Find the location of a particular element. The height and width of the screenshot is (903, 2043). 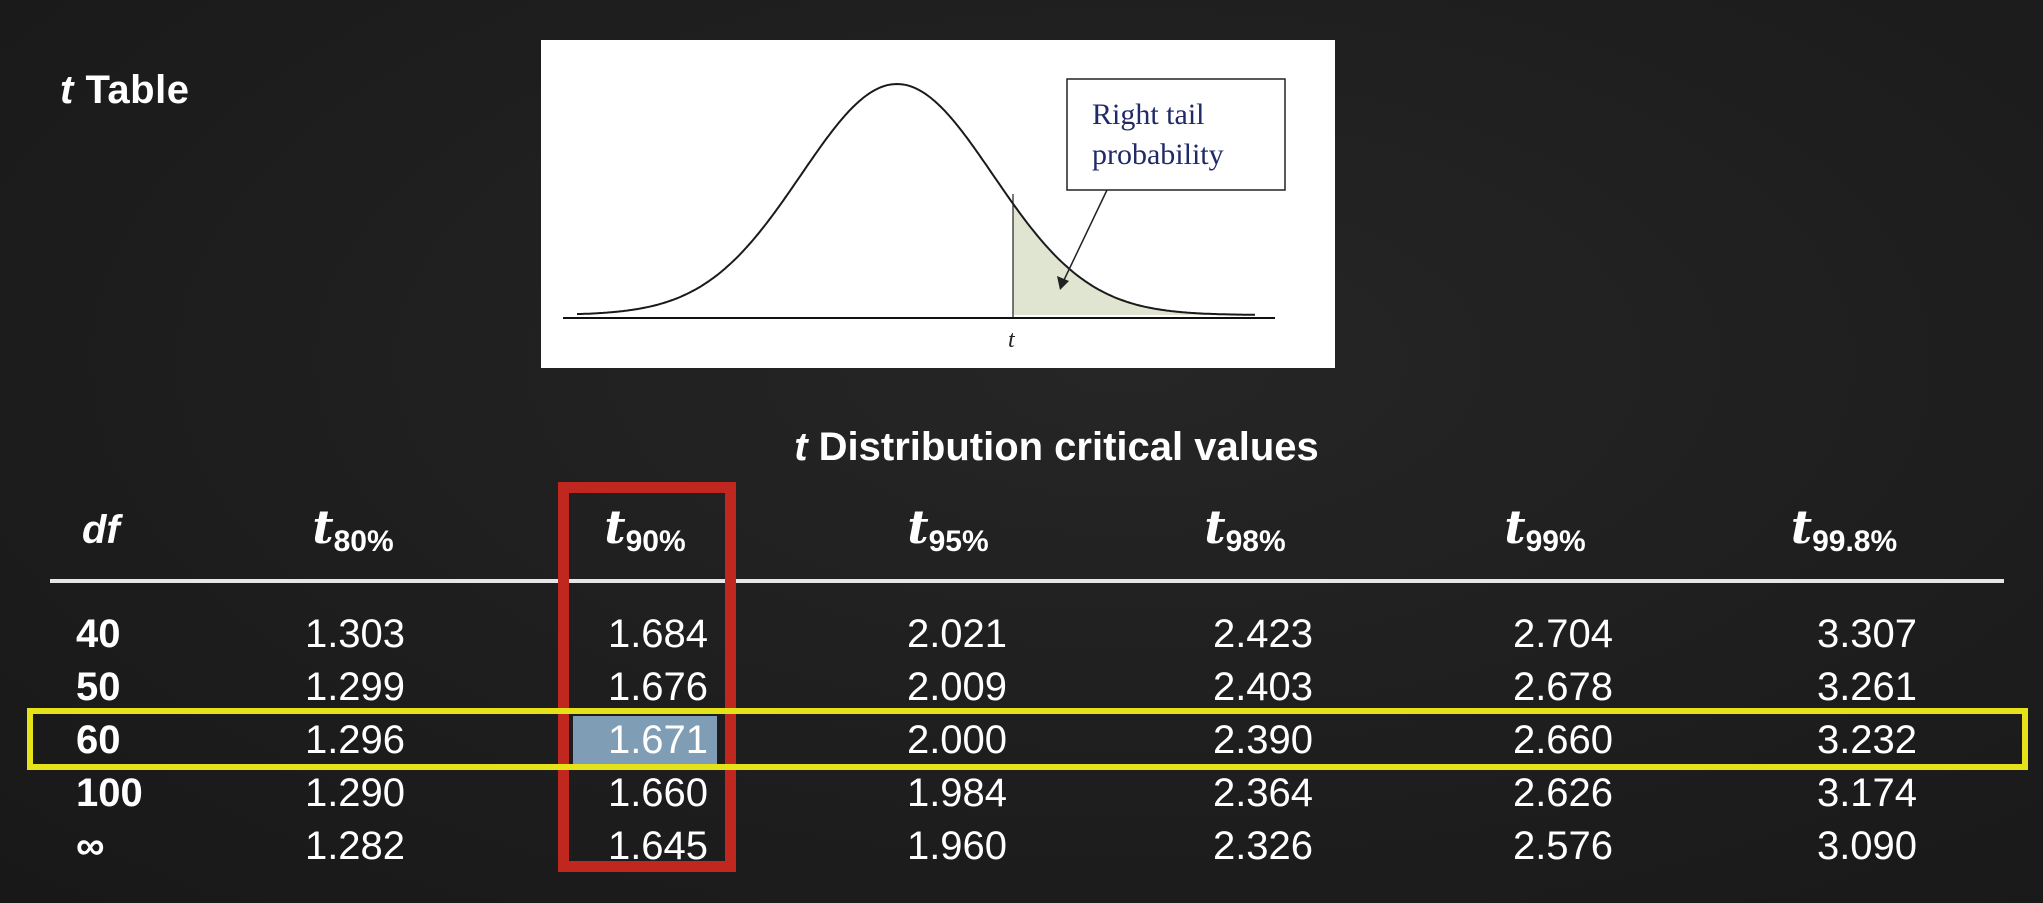

callout-box is located at coordinates (1176, 134).